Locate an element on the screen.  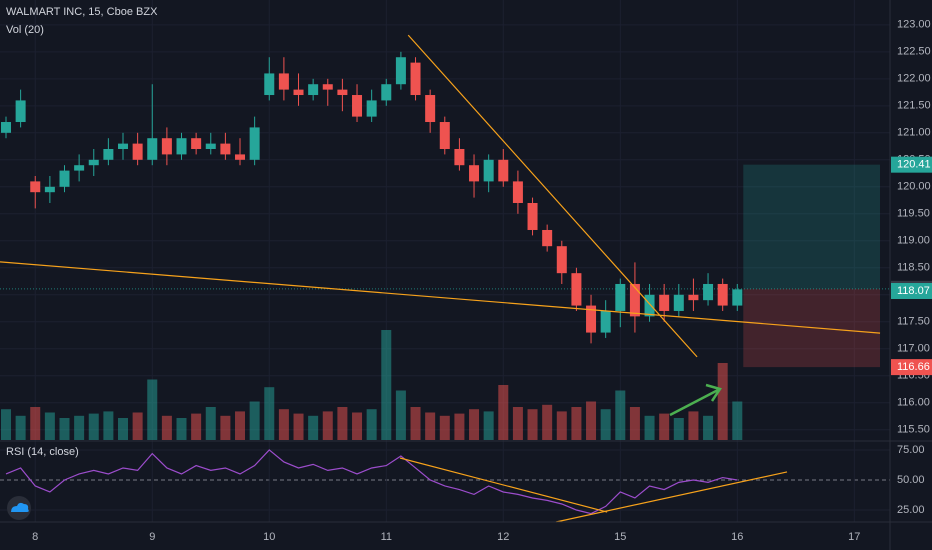
x-tick-label: 11 is located at coordinates (386, 537).